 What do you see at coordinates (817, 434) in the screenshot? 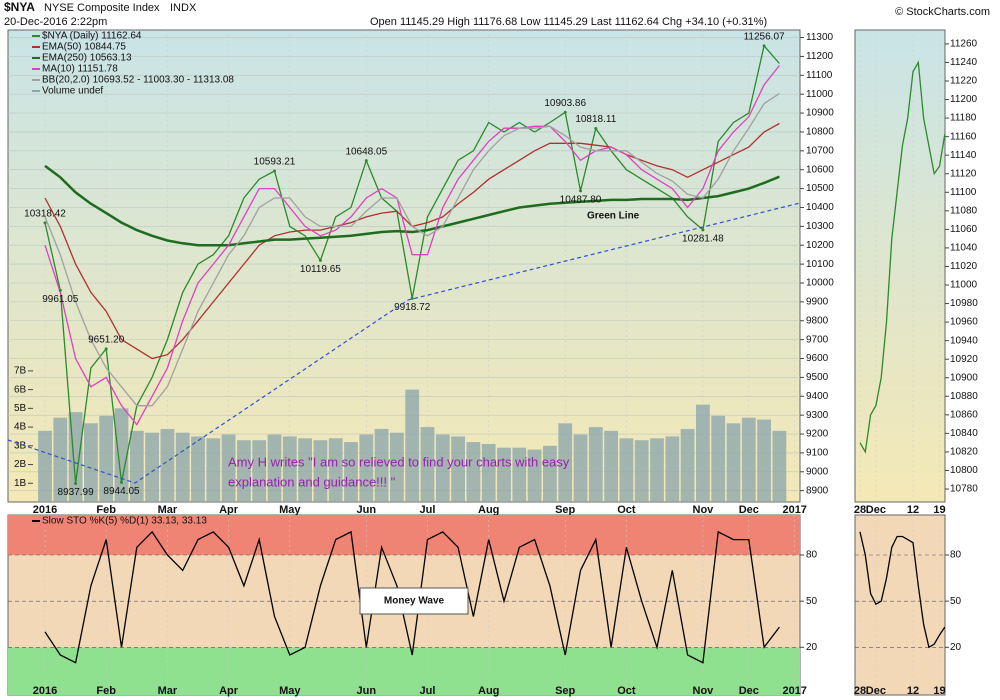
I see `y-tick-label: 9200` at bounding box center [817, 434].